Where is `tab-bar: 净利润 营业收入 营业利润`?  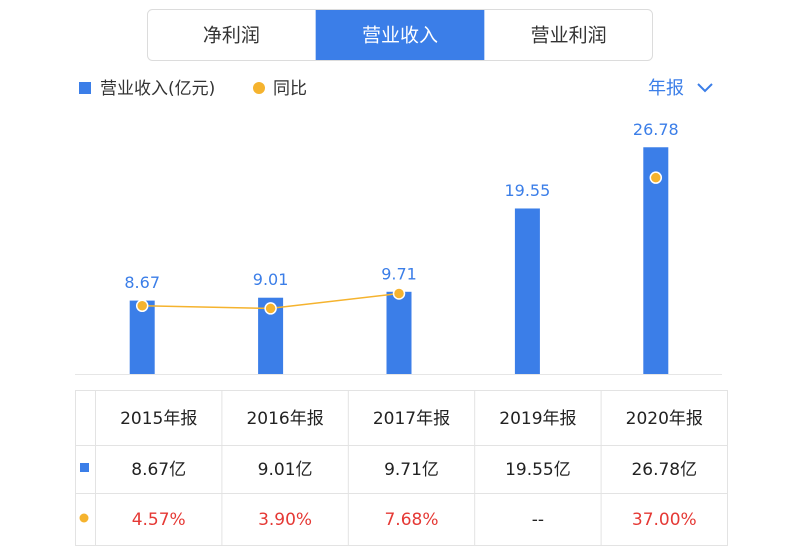
tab-bar: 净利润 营业收入 营业利润 is located at coordinates (400, 35).